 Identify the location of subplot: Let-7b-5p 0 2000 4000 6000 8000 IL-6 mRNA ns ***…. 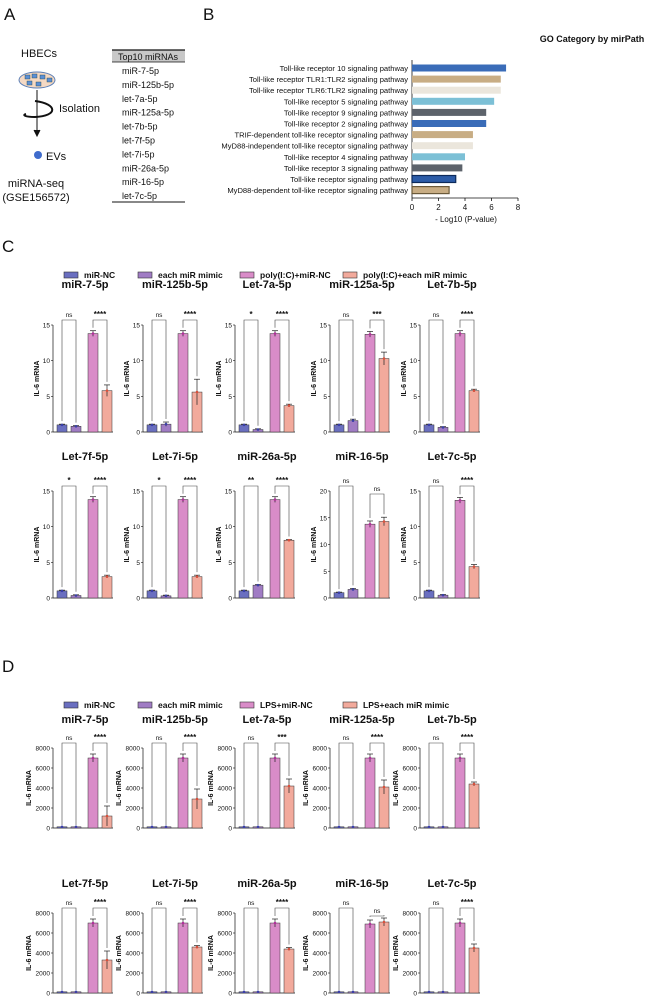
(436, 773).